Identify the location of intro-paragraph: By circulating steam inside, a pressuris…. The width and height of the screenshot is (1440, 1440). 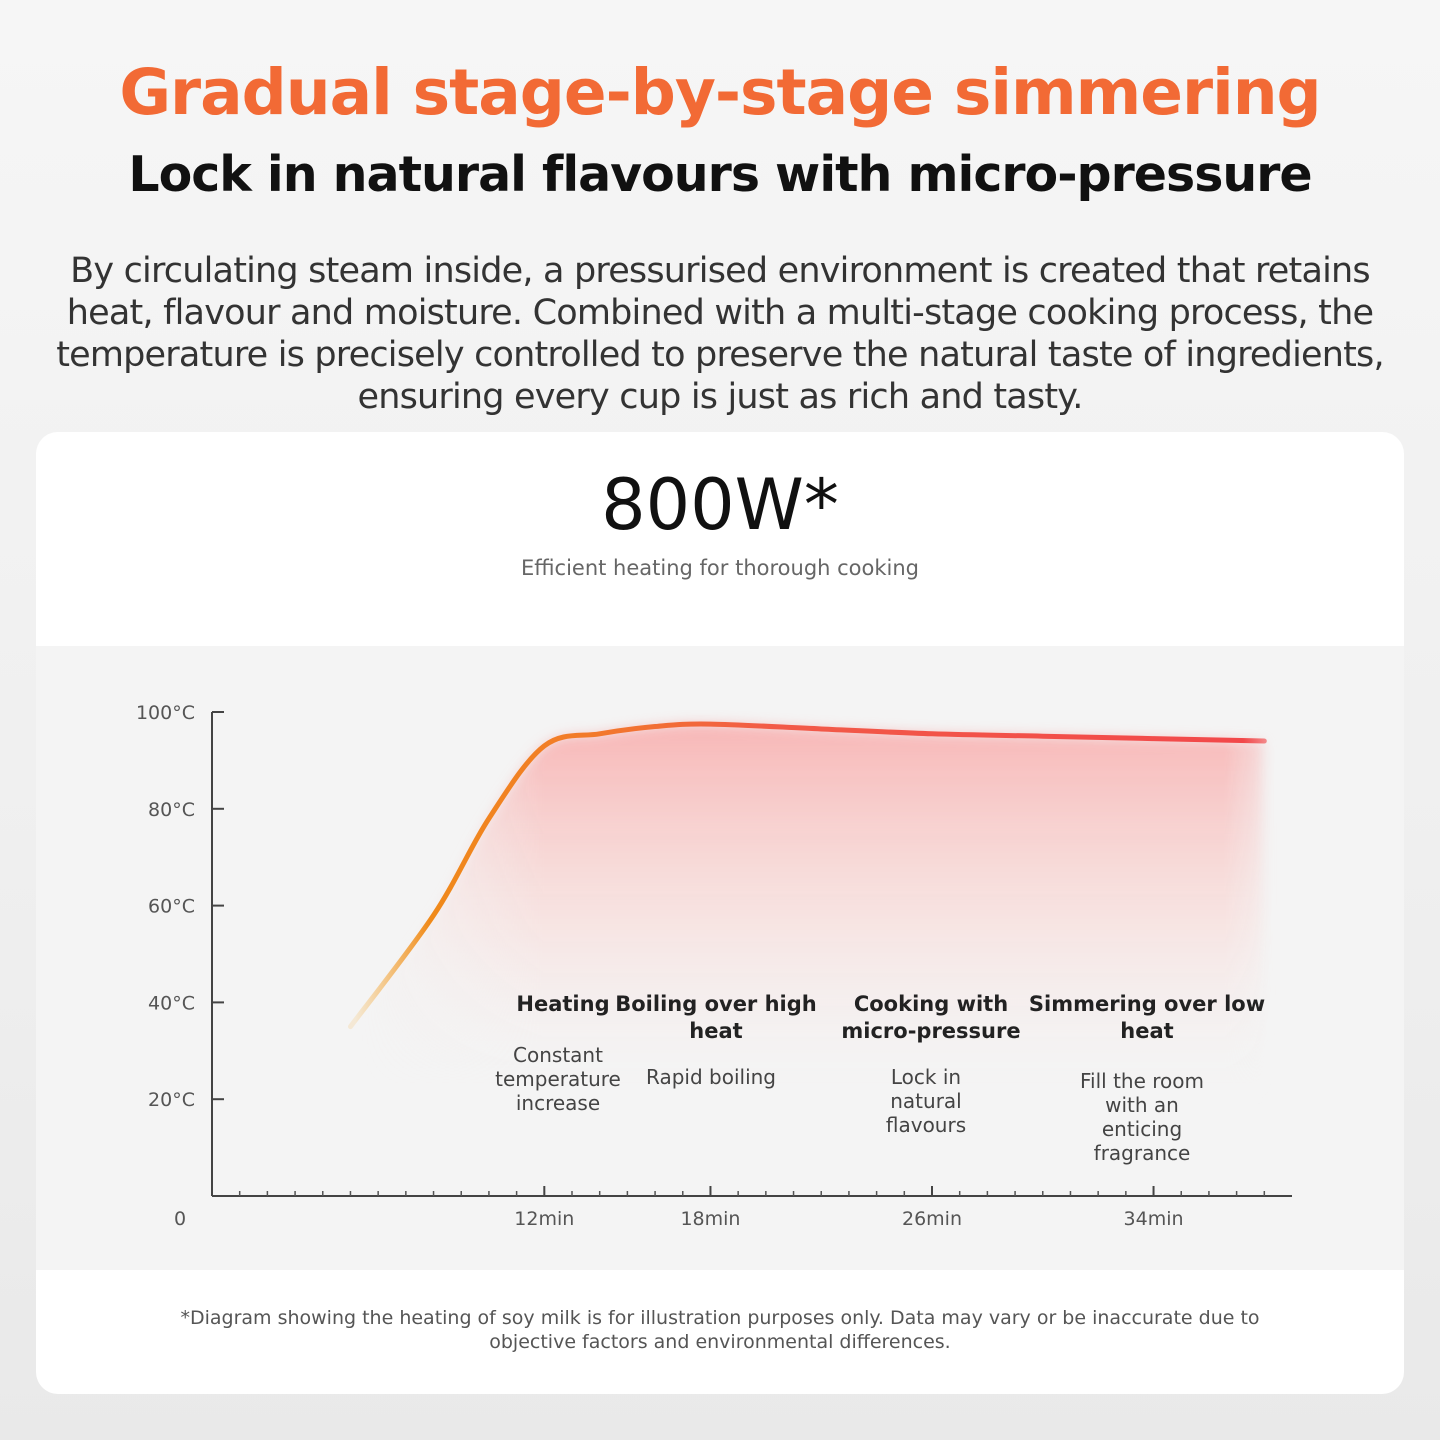
(720, 334).